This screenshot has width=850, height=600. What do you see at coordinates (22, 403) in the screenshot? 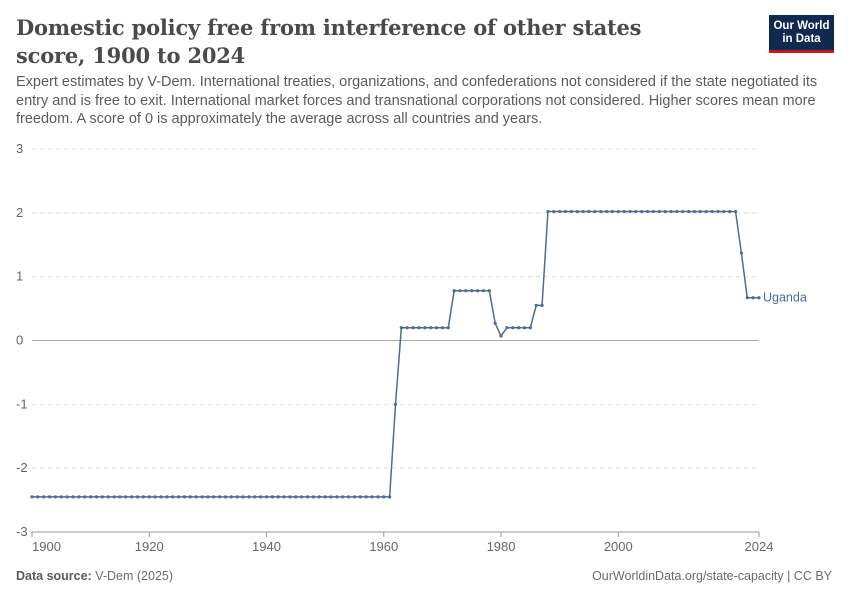
I see `y-tick-label: -1` at bounding box center [22, 403].